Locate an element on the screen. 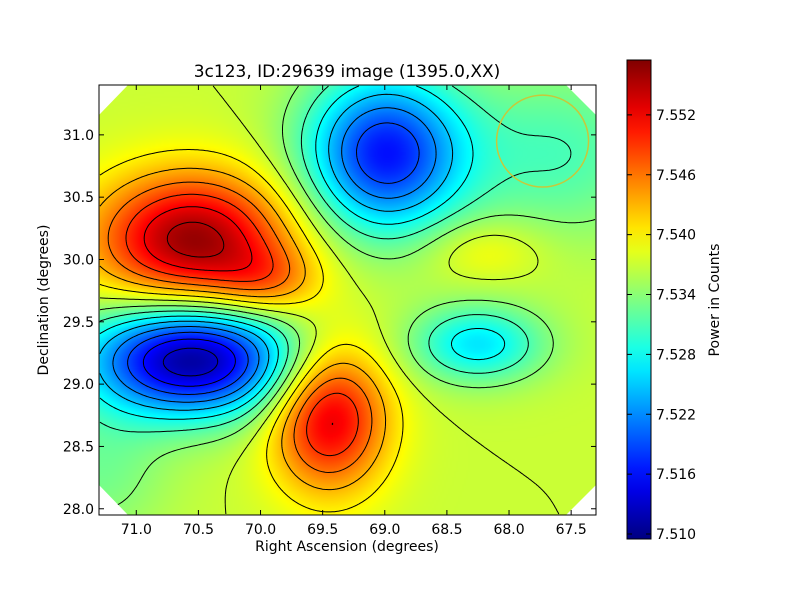 The width and height of the screenshot is (800, 600). colorbar-gradient is located at coordinates (639, 299).